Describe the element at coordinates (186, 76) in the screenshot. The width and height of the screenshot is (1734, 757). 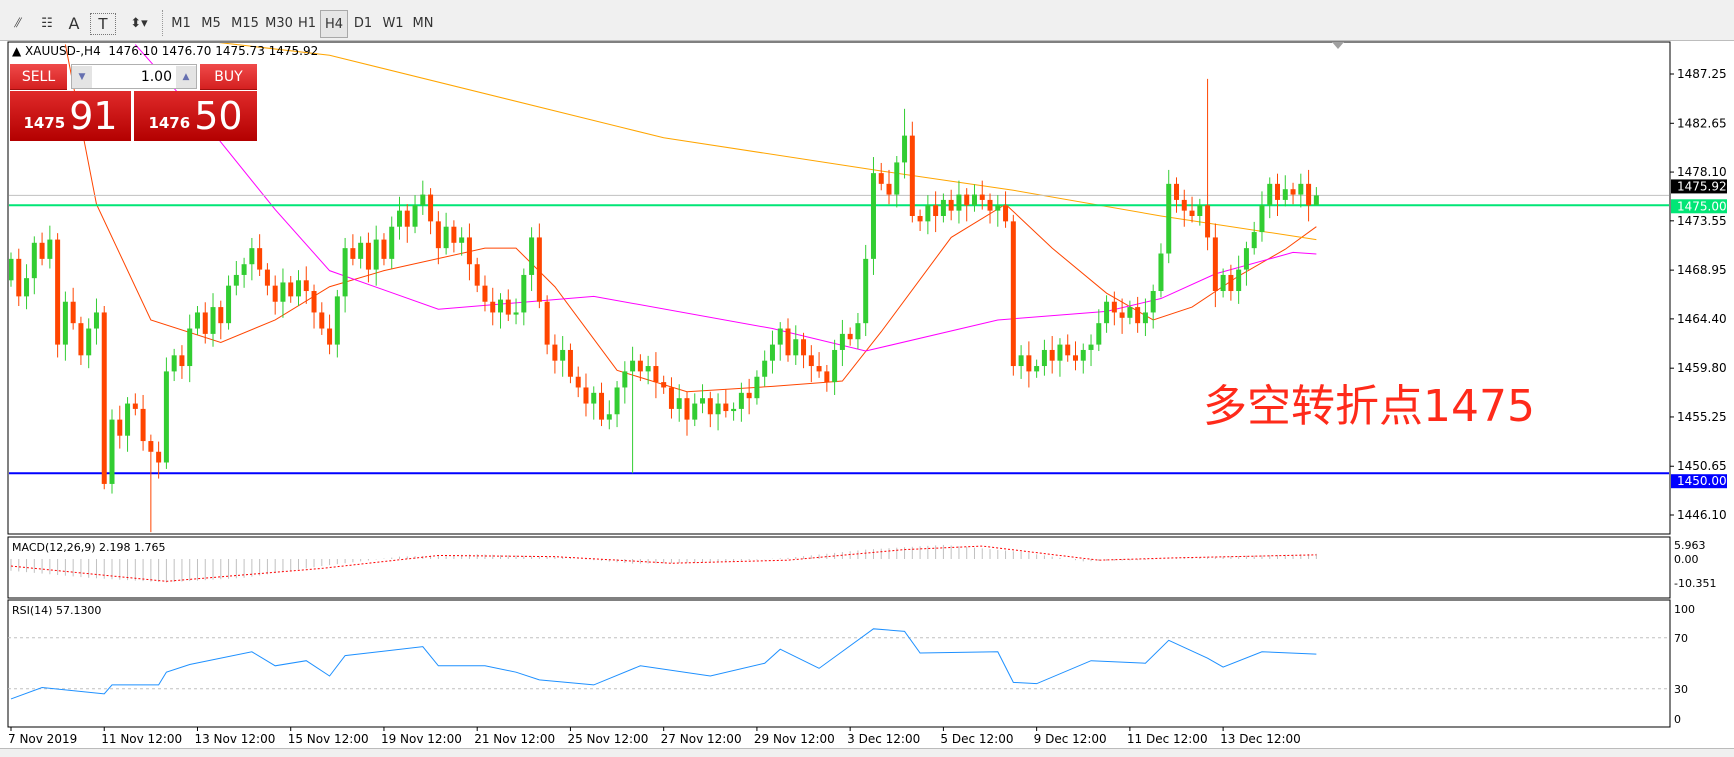
I see `lot-increase-icon: ▲` at that location.